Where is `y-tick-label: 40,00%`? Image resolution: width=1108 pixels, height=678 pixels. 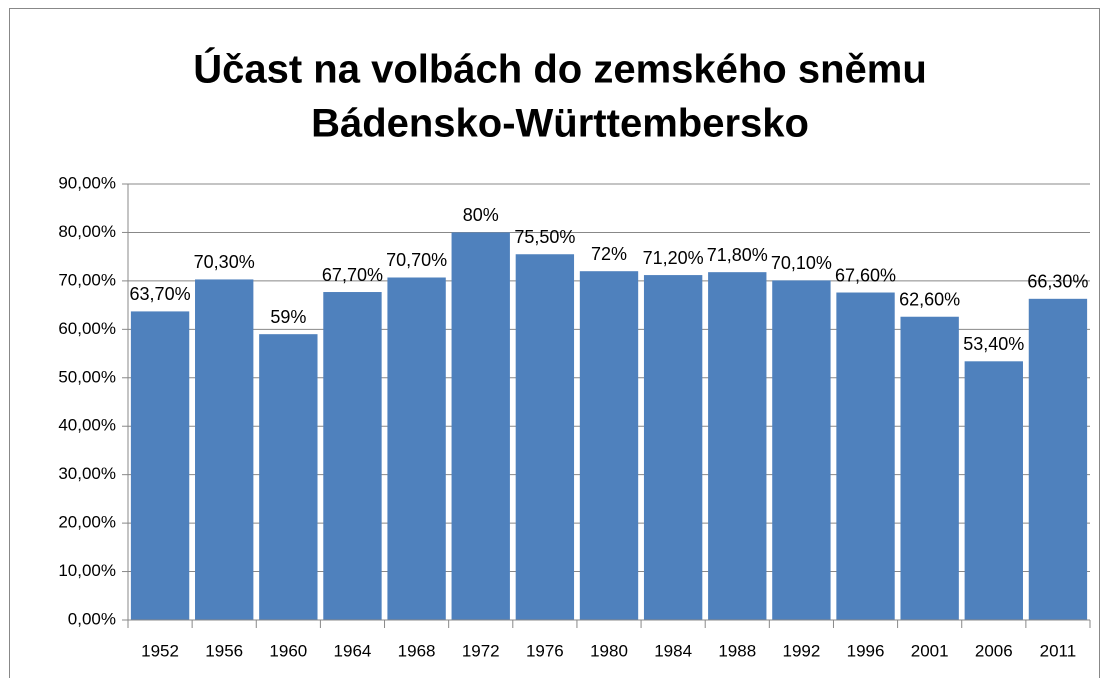 y-tick-label: 40,00% is located at coordinates (87, 425).